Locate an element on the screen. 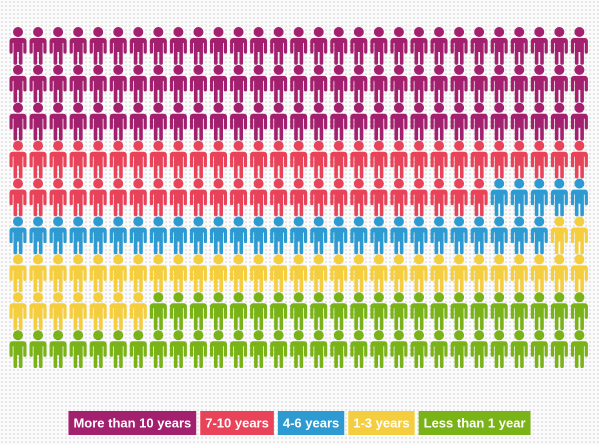 The height and width of the screenshot is (445, 599). legend-label: More than 10 years is located at coordinates (132, 422).